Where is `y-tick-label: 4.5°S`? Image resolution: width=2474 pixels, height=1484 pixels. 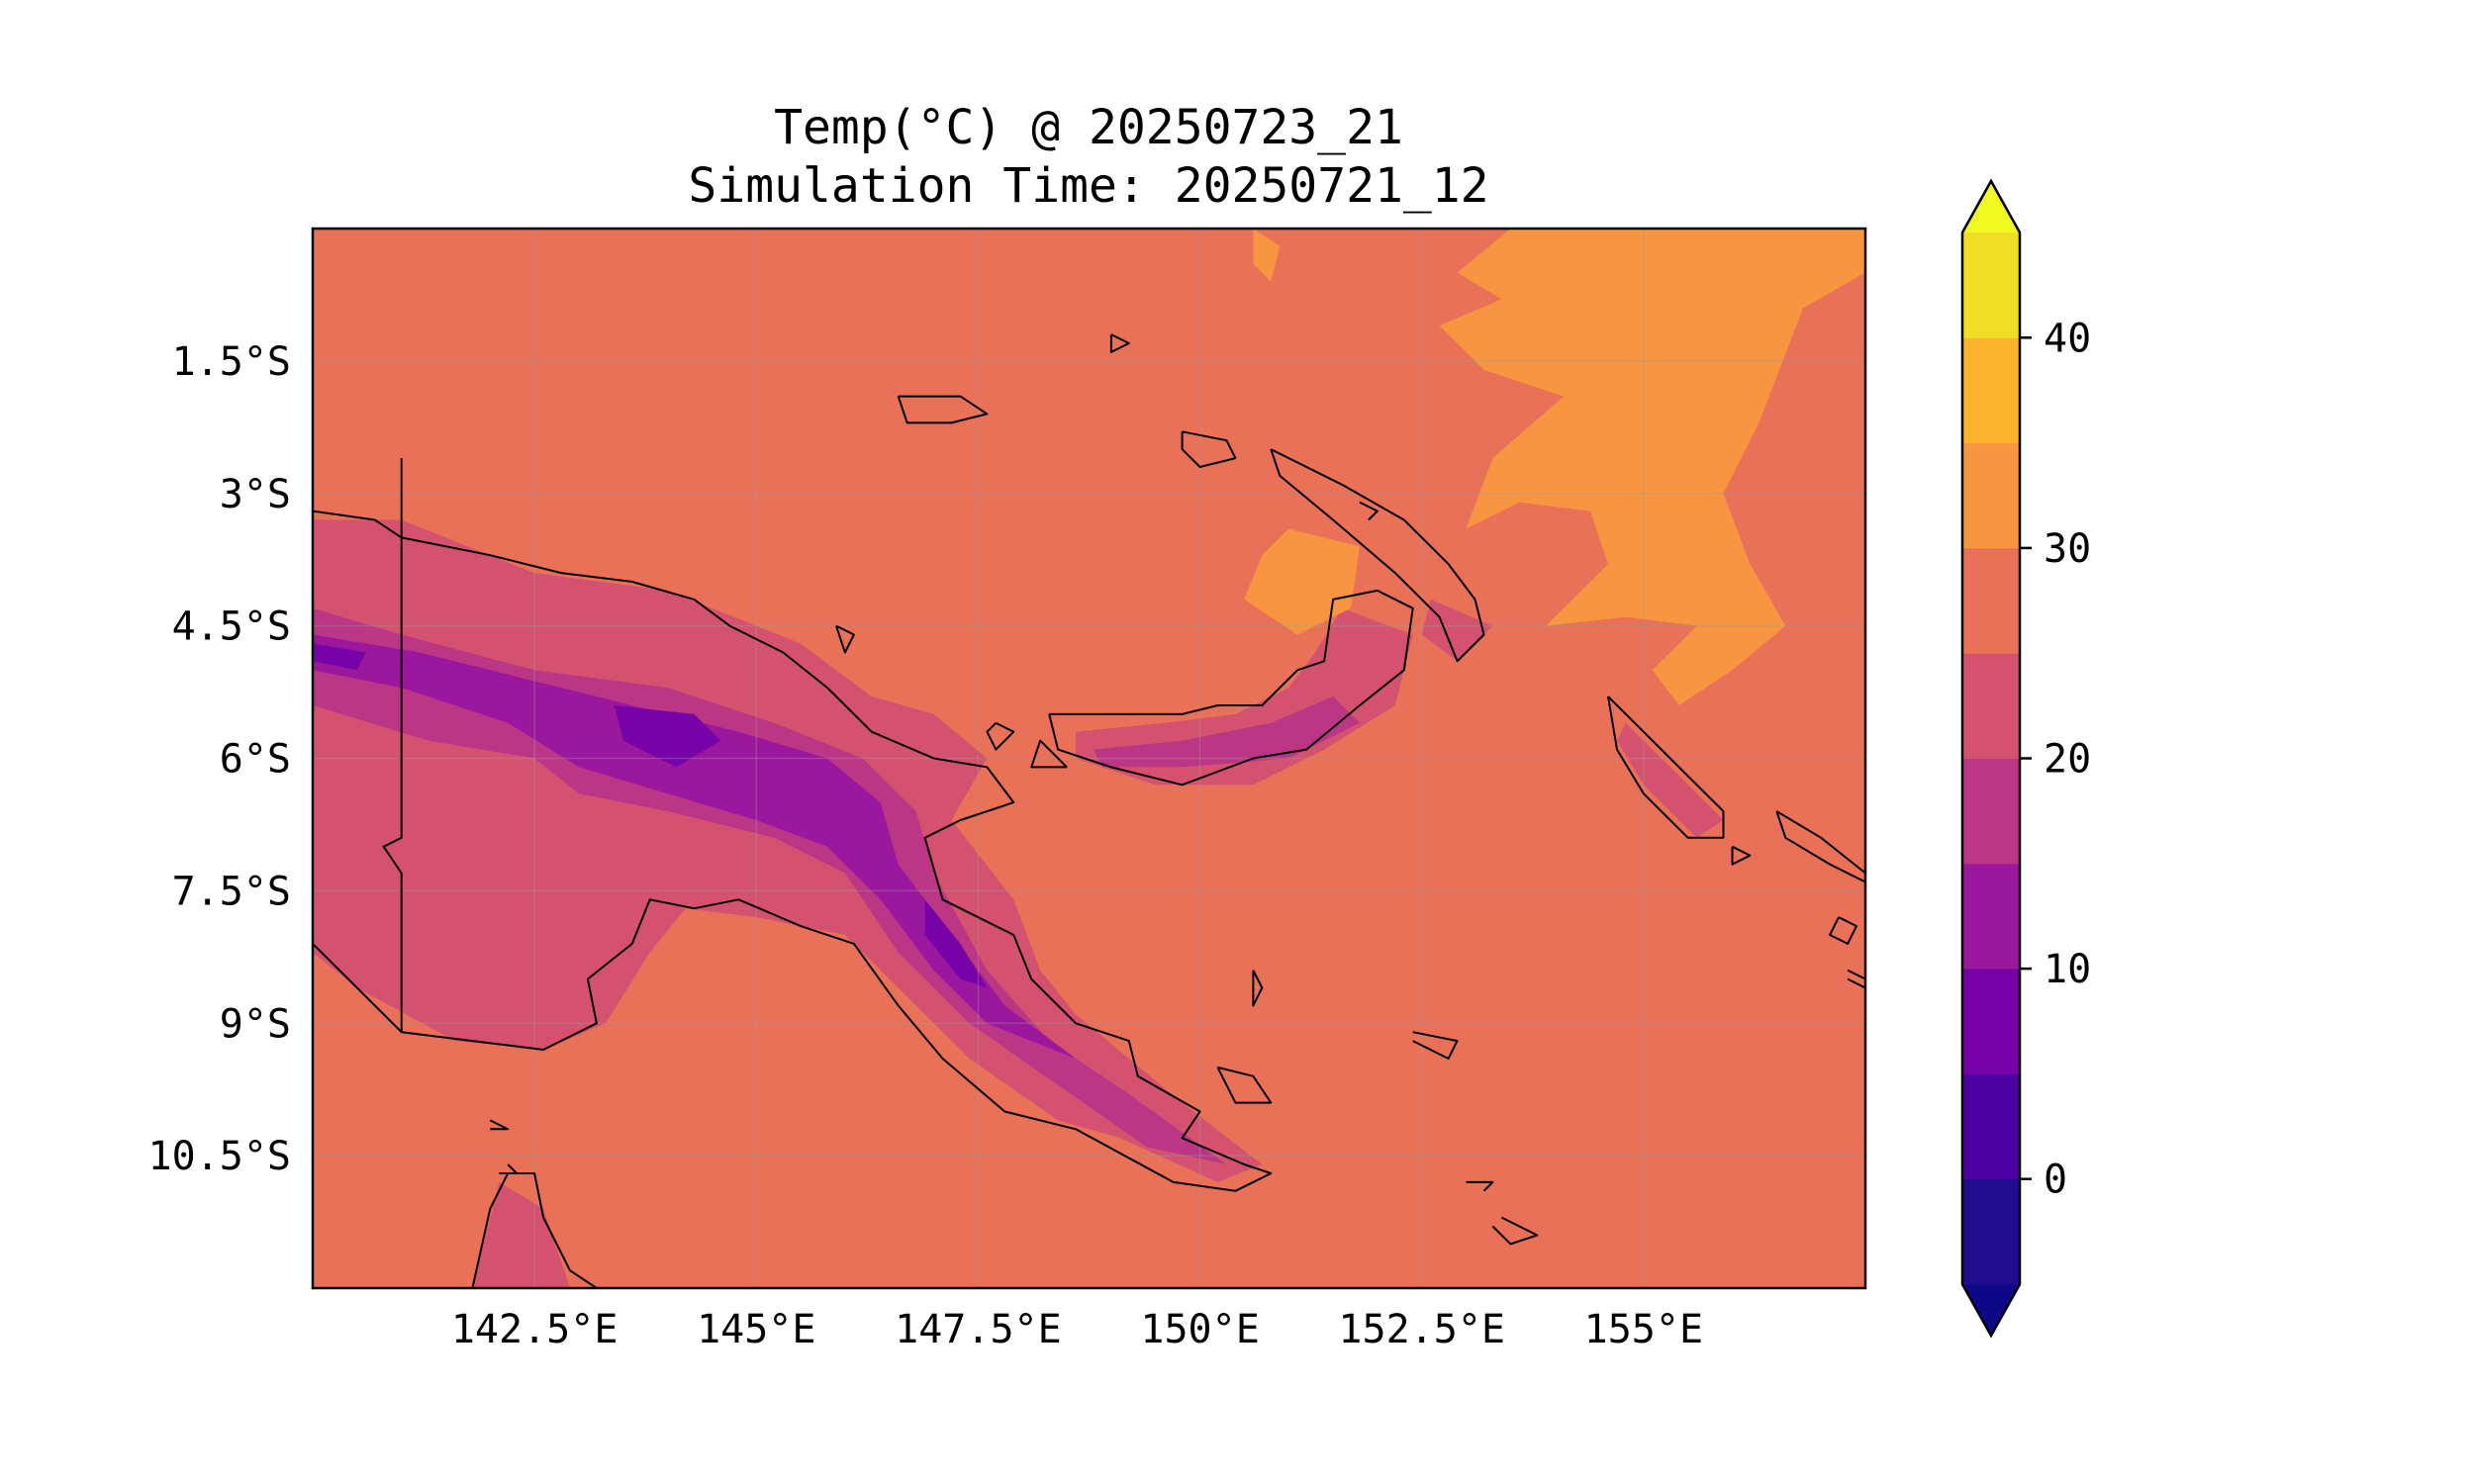 y-tick-label: 4.5°S is located at coordinates (232, 627).